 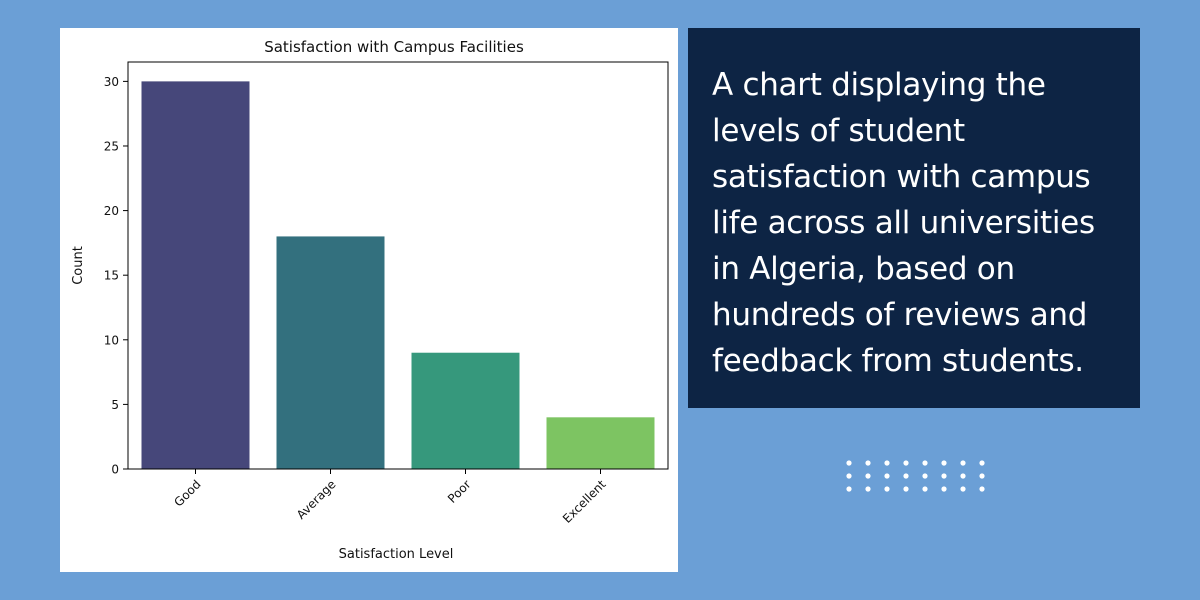 What do you see at coordinates (584, 501) in the screenshot?
I see `x-tick-label: Excellent` at bounding box center [584, 501].